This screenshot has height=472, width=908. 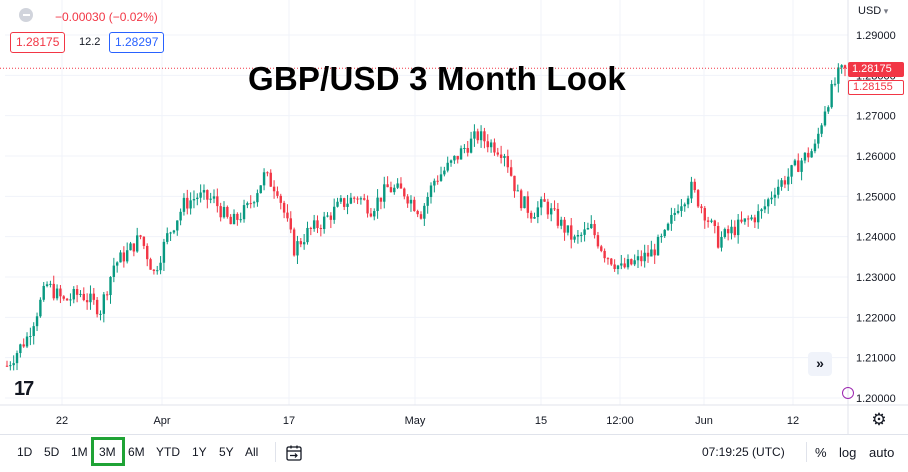 I want to click on spread-value: 12.2, so click(x=90, y=42).